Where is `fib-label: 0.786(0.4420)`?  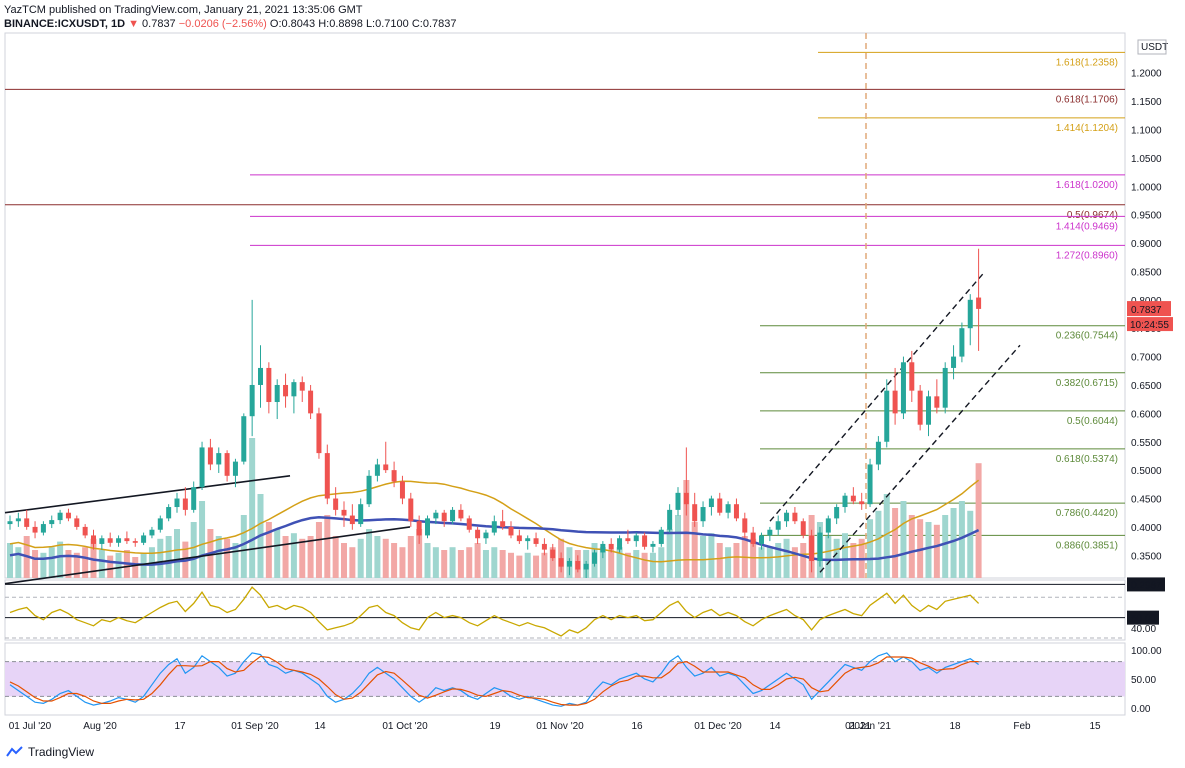 fib-label: 0.786(0.4420) is located at coordinates (1087, 513).